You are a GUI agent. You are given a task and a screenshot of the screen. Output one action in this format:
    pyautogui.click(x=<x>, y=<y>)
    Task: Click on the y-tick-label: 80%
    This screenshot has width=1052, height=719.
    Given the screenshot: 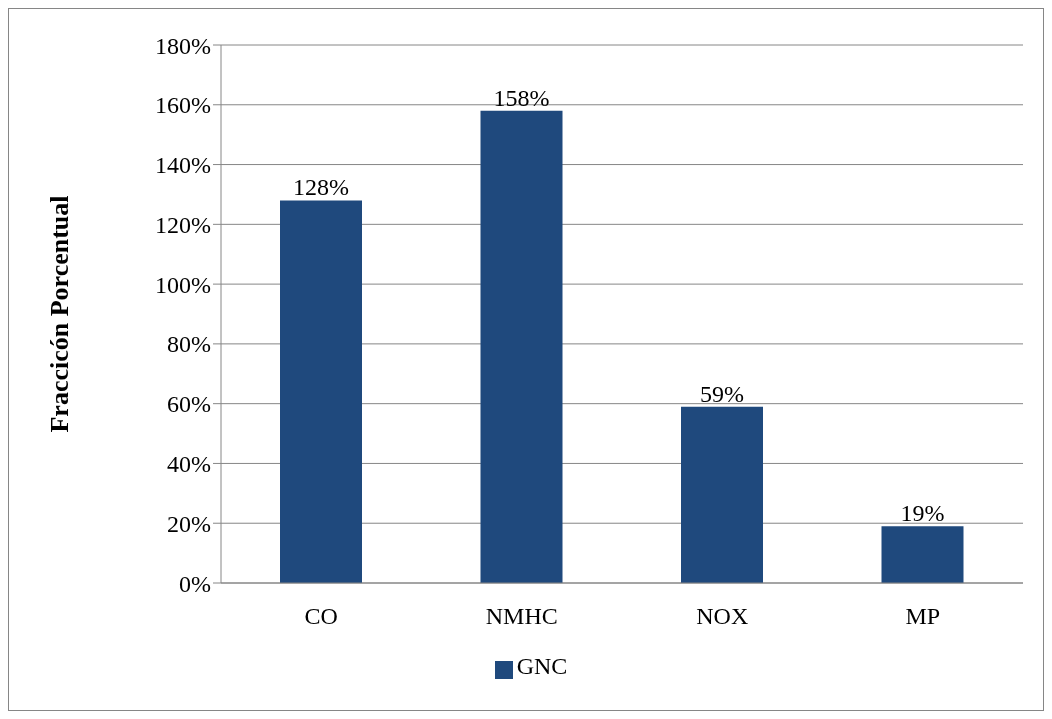 What is the action you would take?
    pyautogui.click(x=189, y=344)
    